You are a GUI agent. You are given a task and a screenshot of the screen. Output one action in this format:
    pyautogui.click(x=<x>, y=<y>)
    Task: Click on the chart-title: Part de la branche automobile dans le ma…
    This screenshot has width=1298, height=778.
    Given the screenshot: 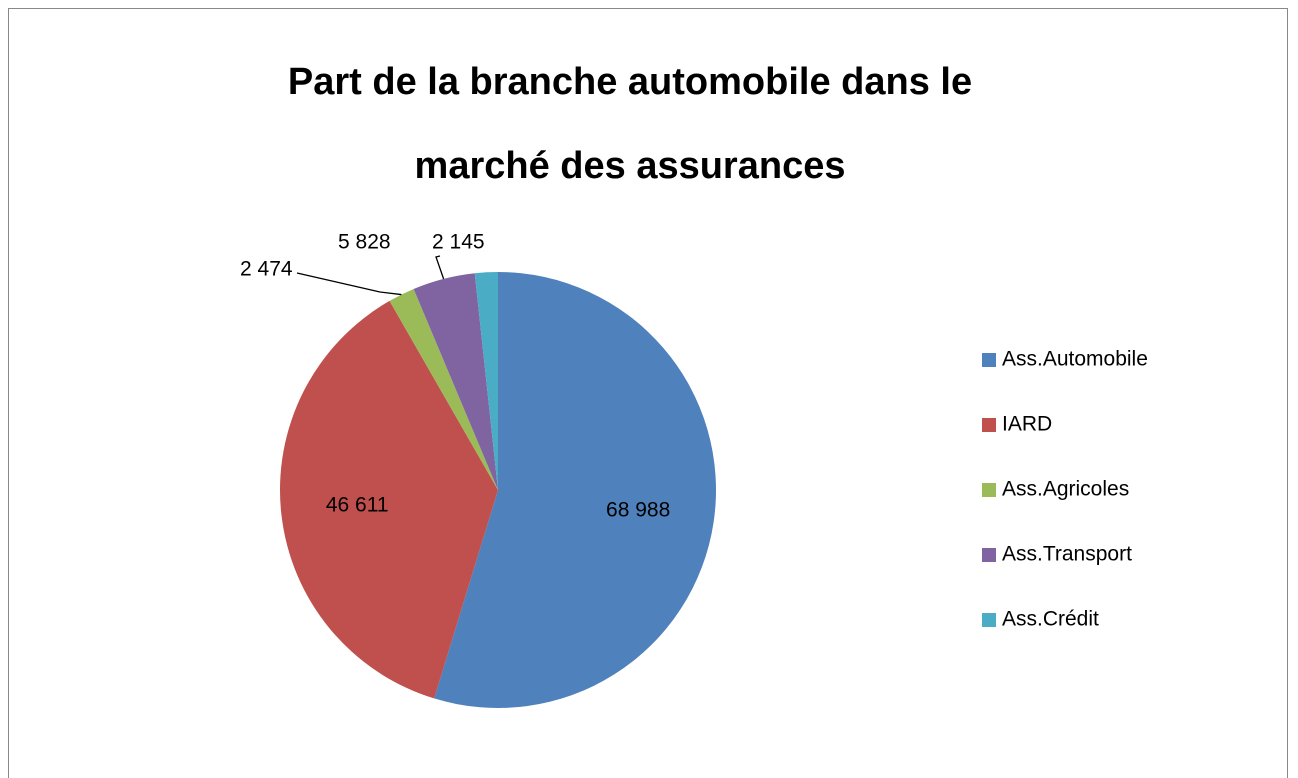 What is the action you would take?
    pyautogui.click(x=630, y=124)
    